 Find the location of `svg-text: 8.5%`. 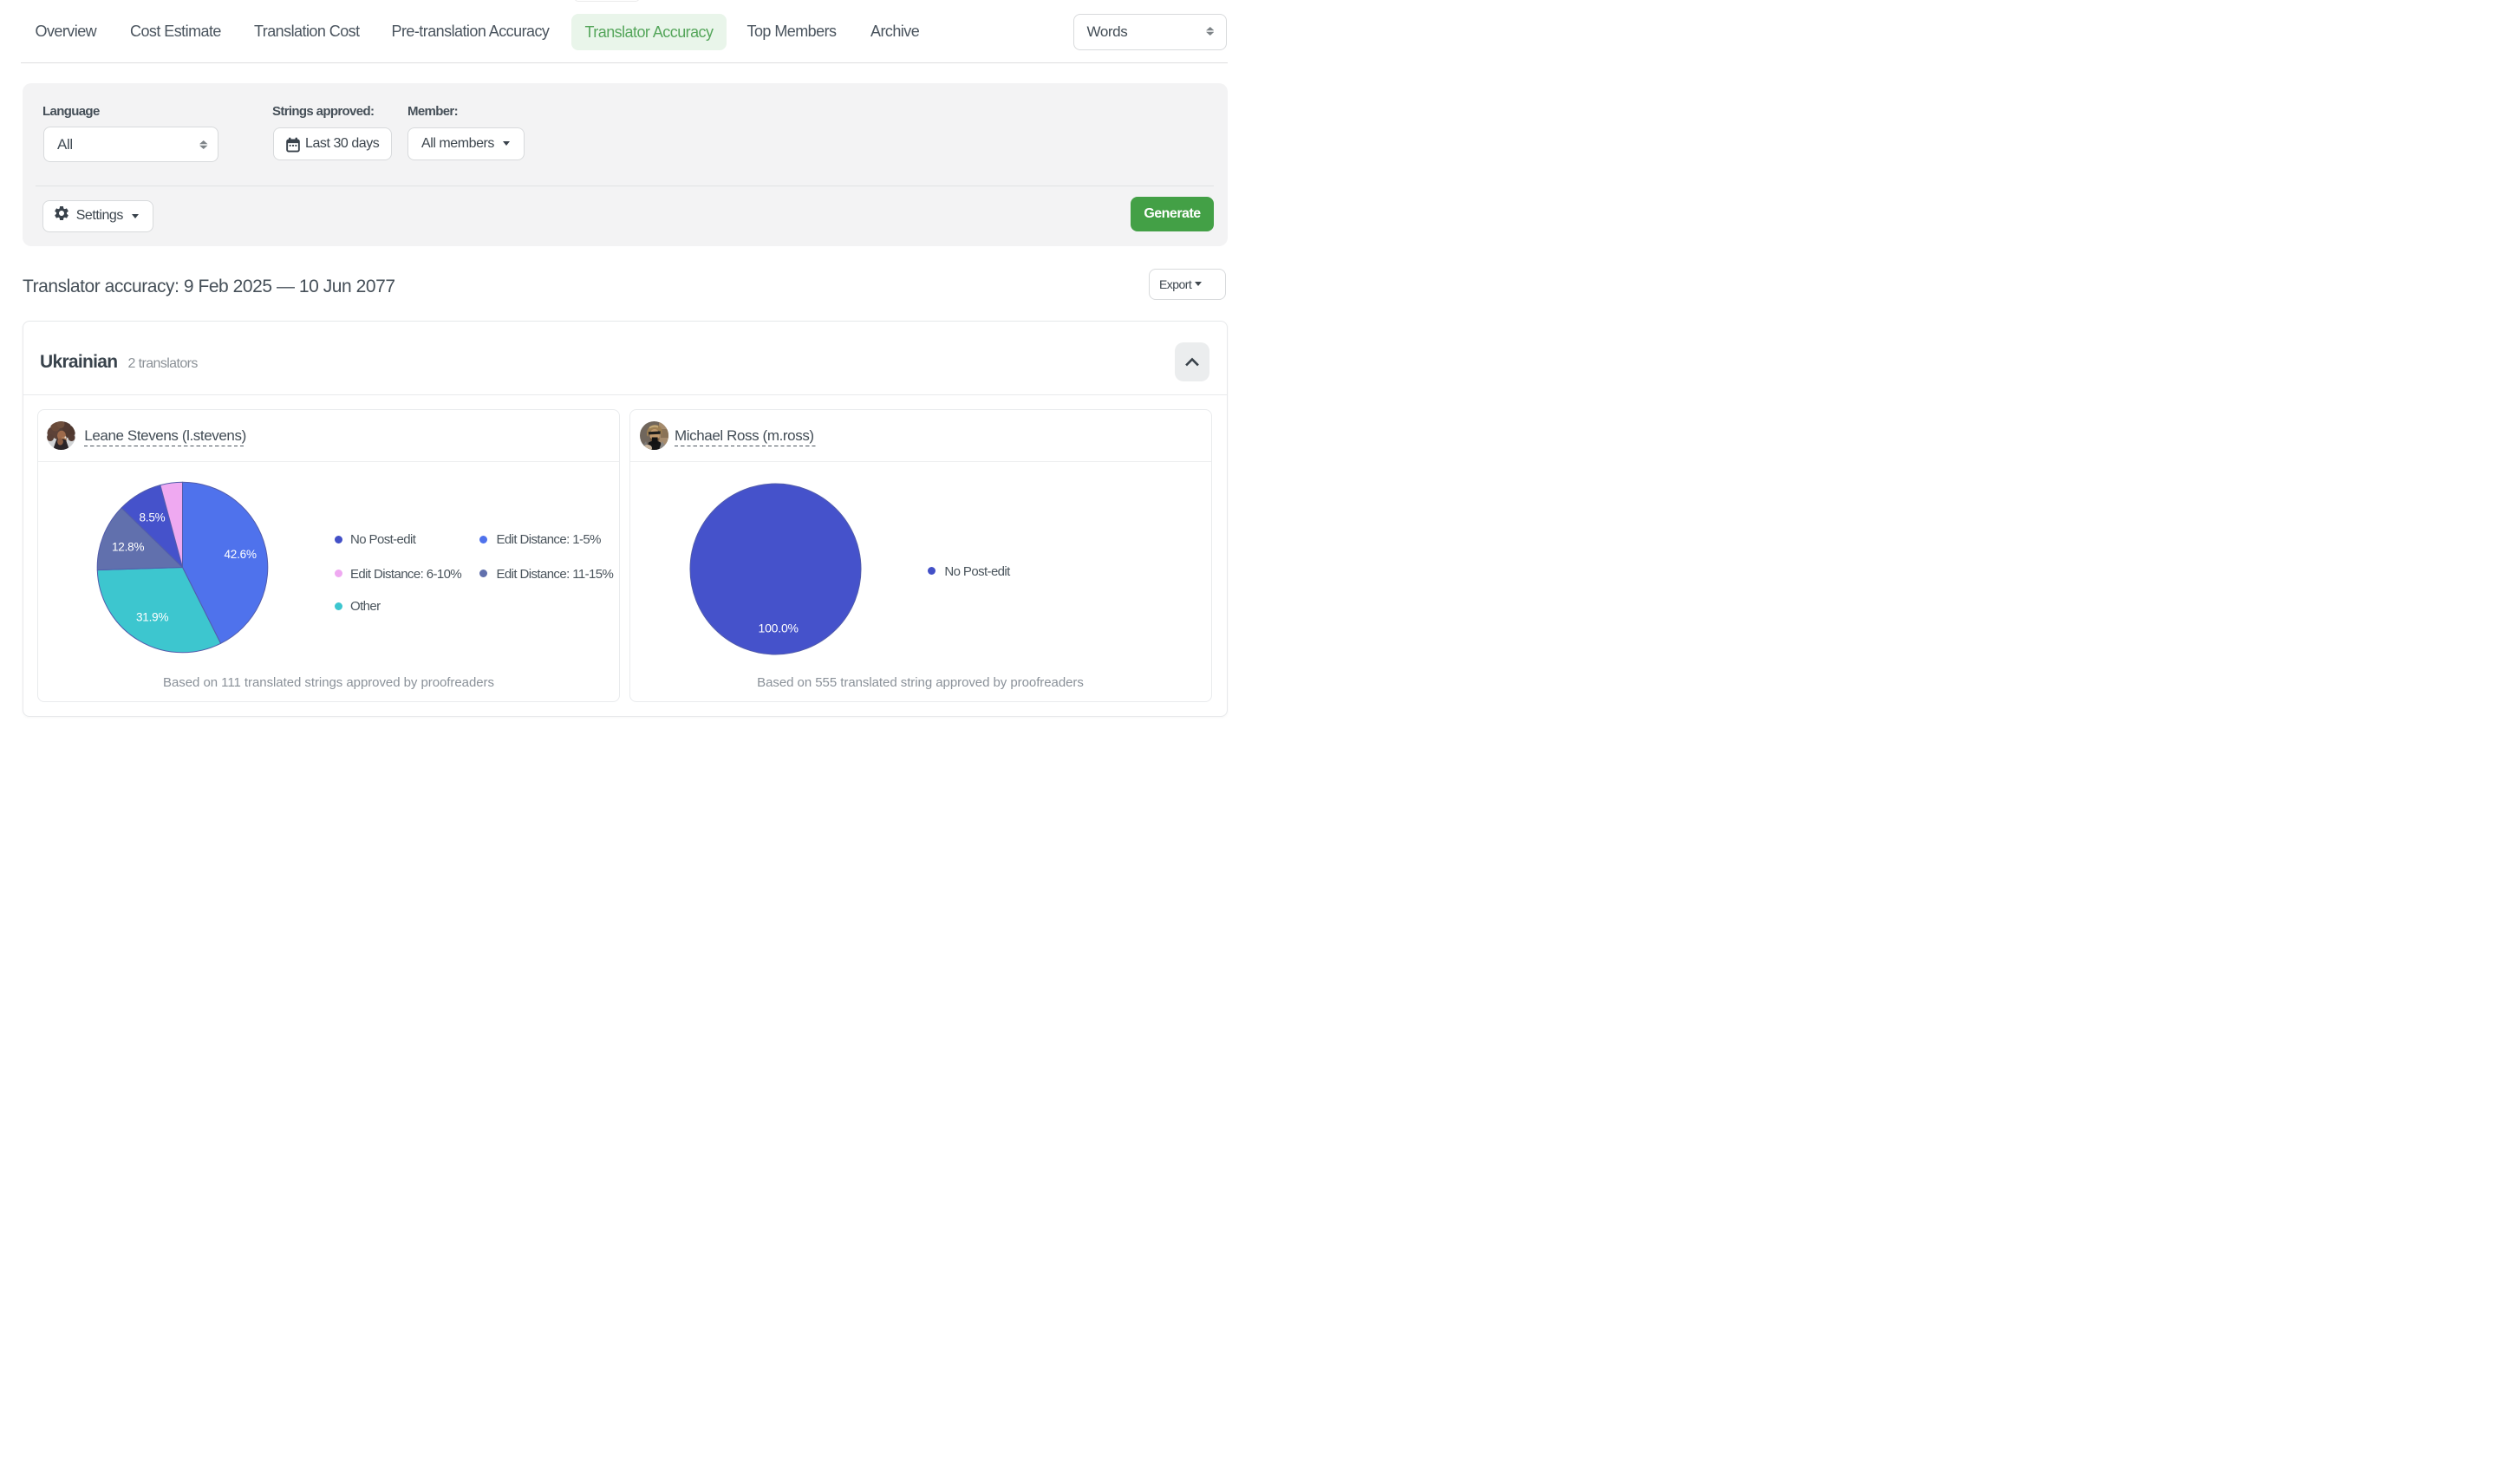

svg-text: 8.5% is located at coordinates (153, 517).